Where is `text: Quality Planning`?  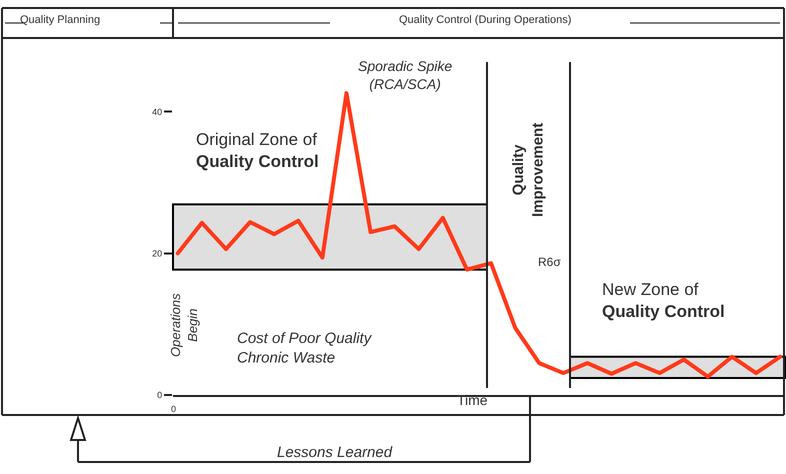
text: Quality Planning is located at coordinates (60, 20).